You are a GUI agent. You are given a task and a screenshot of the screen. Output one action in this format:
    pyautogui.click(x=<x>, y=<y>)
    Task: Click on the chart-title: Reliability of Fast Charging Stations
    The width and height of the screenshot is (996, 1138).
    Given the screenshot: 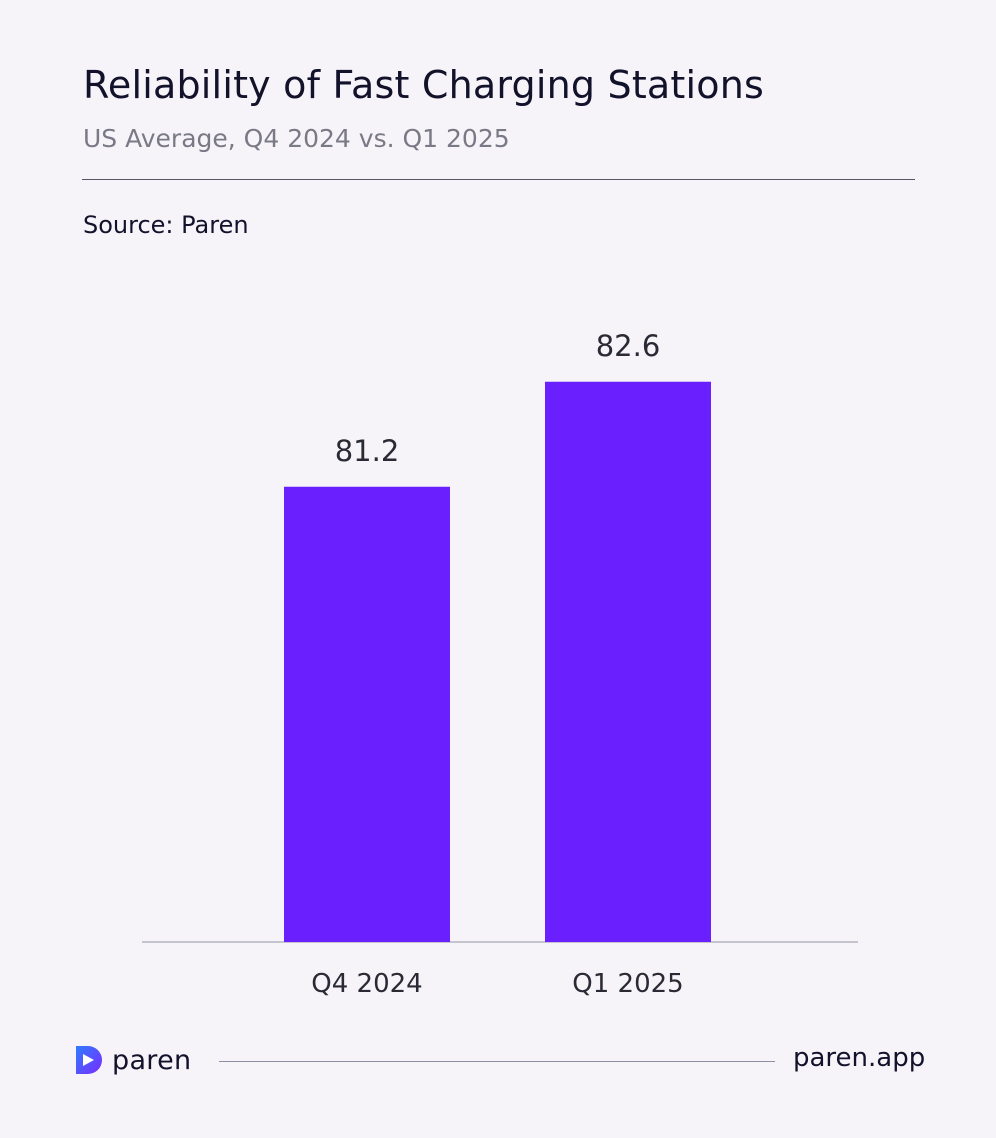 What is the action you would take?
    pyautogui.click(x=423, y=85)
    